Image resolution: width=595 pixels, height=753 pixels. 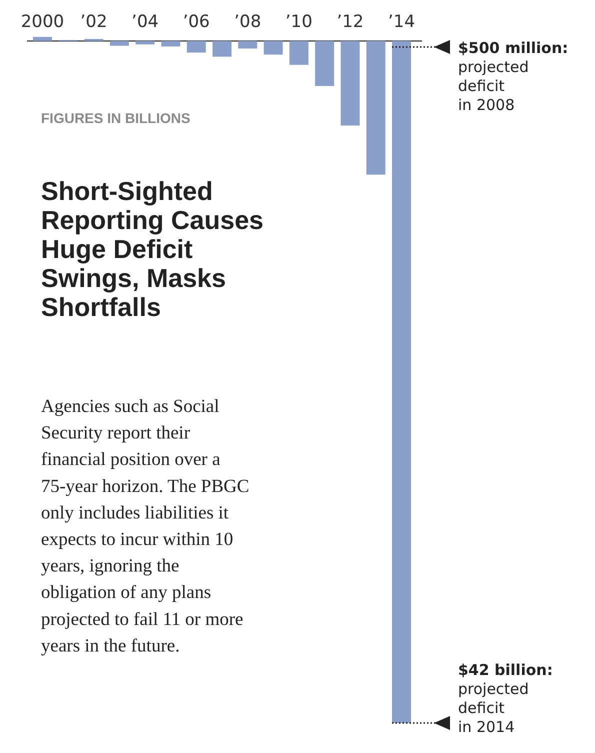 What do you see at coordinates (350, 22) in the screenshot?
I see `x-tick-label: ’12` at bounding box center [350, 22].